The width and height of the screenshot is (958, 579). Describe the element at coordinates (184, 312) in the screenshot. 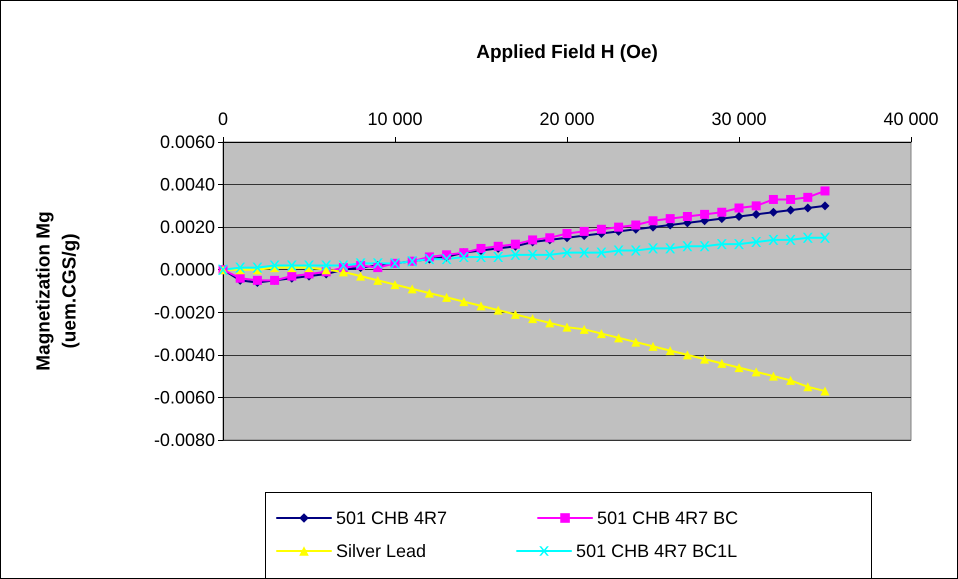

I see `y-tick-label: -0.0020` at that location.